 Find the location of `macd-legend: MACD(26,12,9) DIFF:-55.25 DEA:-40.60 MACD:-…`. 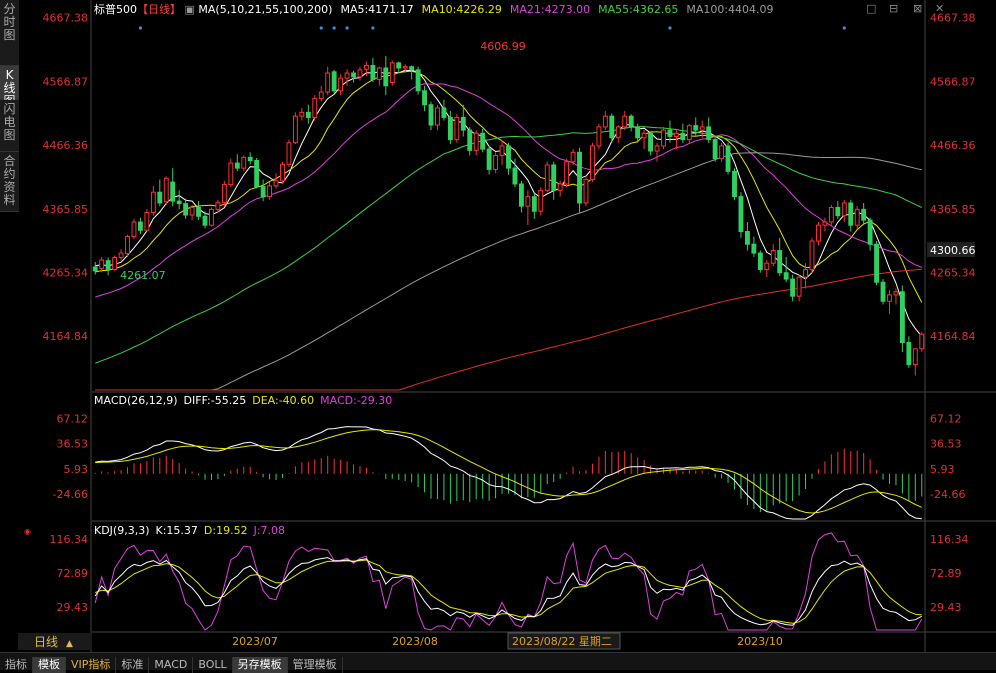

macd-legend: MACD(26,12,9) DIFF:-55.25 DEA:-40.60 MACD:-… is located at coordinates (243, 400).